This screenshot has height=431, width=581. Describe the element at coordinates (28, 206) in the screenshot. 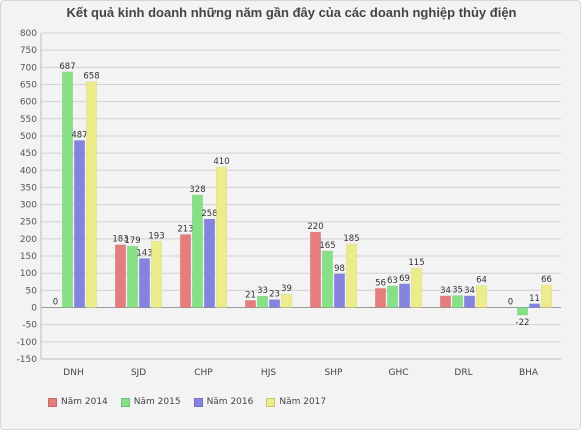

I see `y-tick-label: 300` at that location.